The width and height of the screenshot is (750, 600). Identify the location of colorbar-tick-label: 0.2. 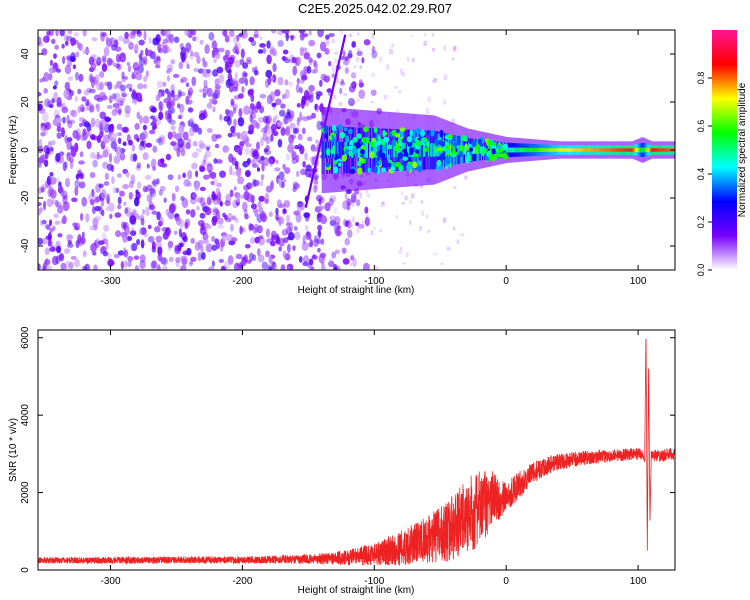
(701, 222).